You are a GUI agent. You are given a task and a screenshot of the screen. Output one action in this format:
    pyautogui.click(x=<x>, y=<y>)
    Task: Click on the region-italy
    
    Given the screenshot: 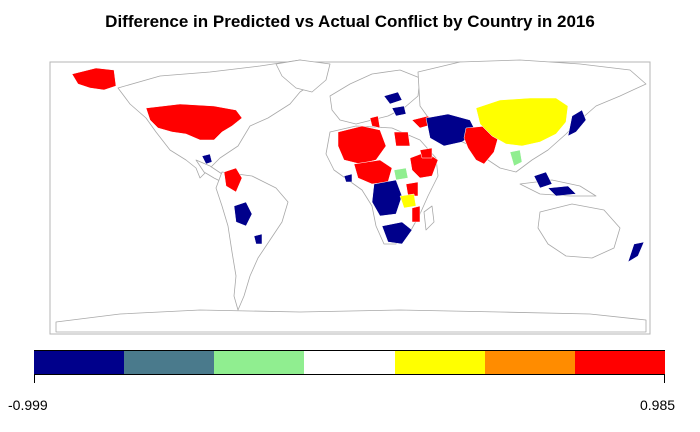 What is the action you would take?
    pyautogui.click(x=375, y=122)
    